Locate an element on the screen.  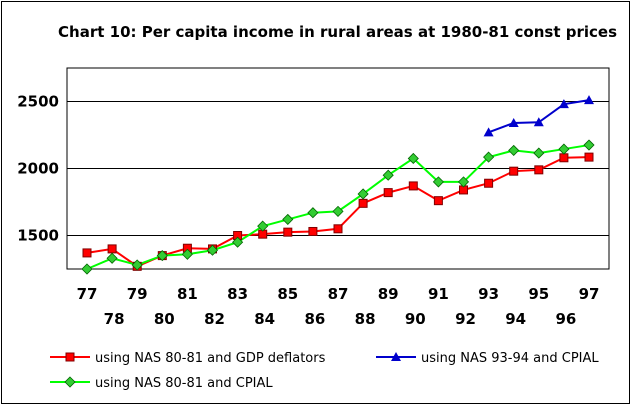
x-tick-label: 85 is located at coordinates (287, 294).